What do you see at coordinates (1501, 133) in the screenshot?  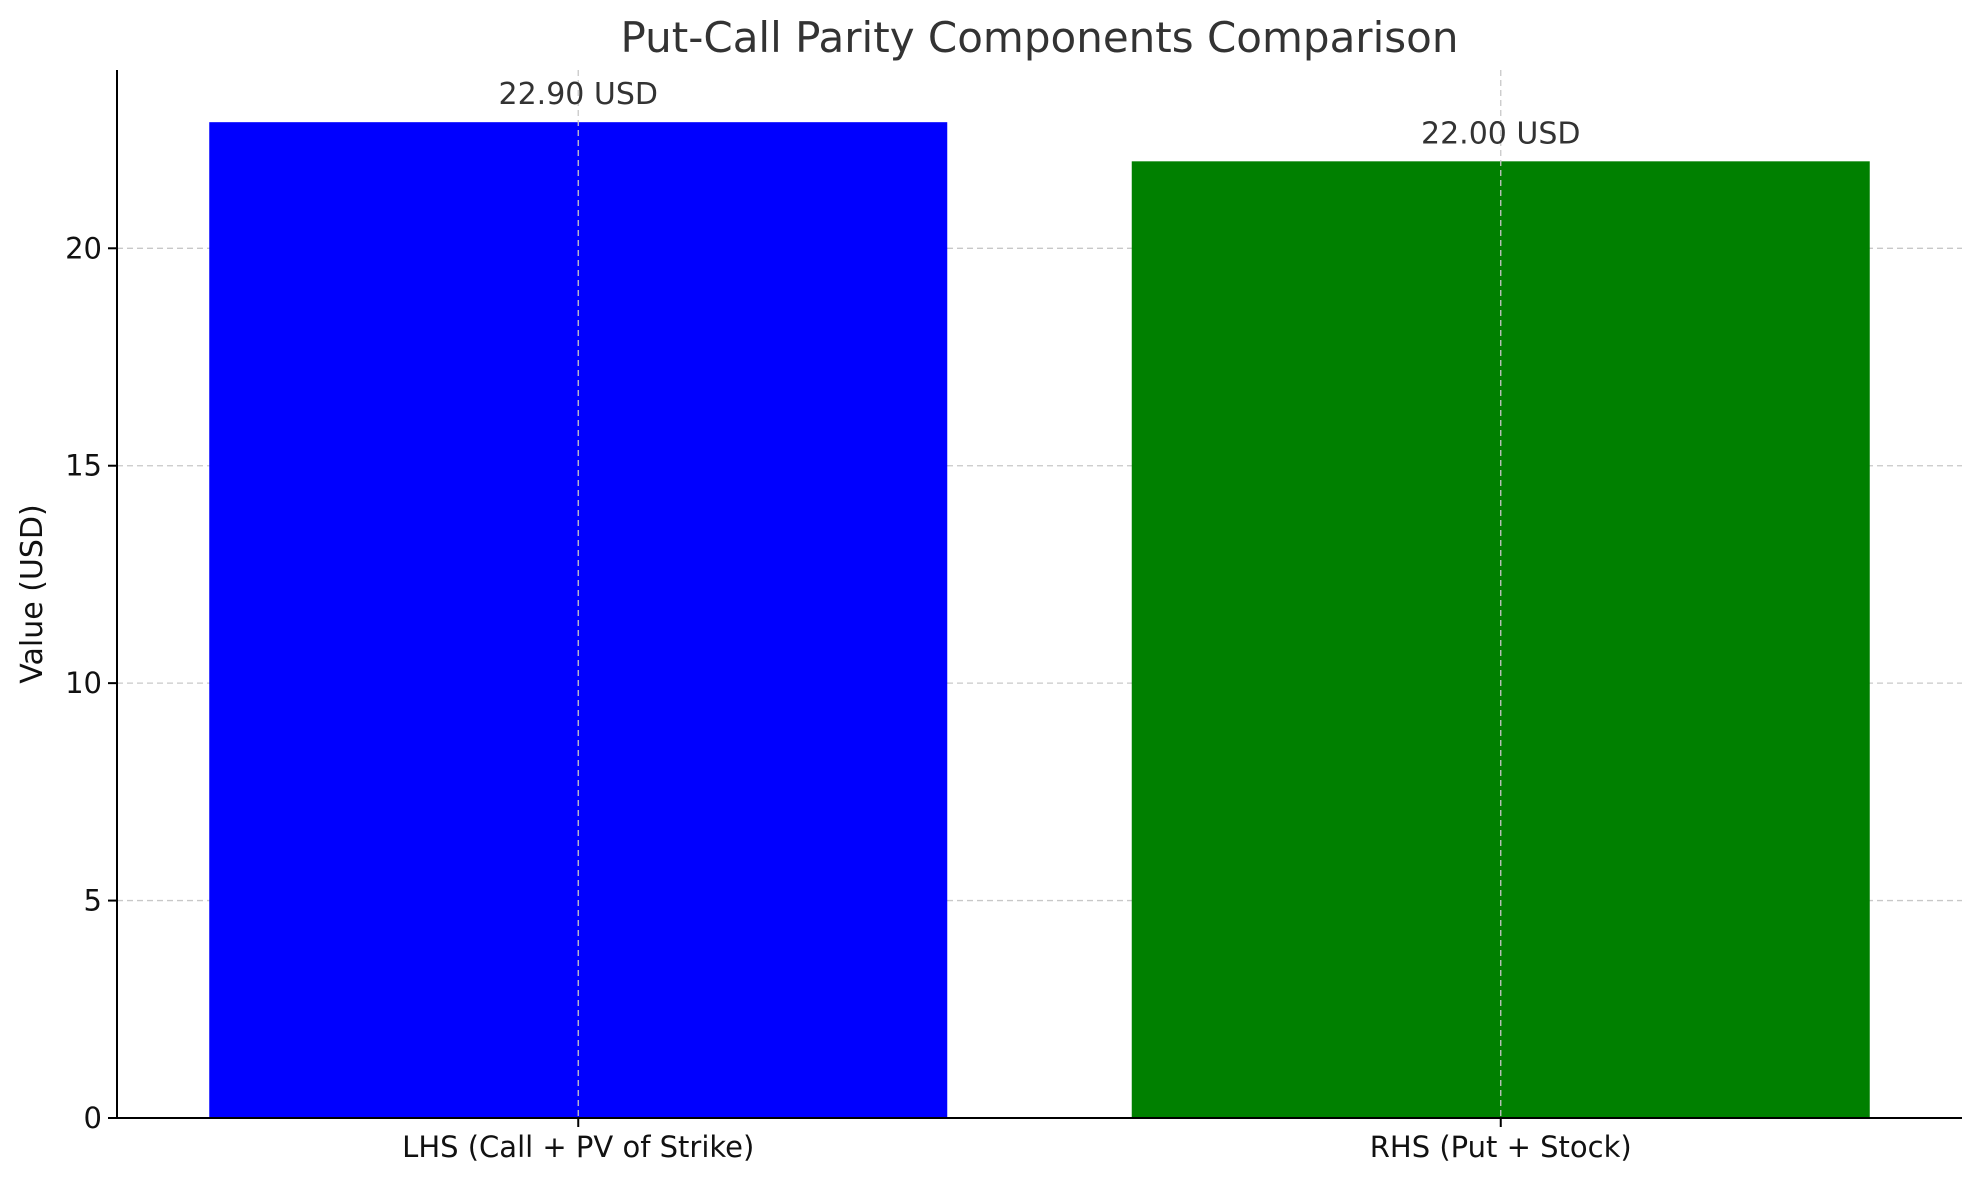 I see `value-label-rhs: 22.00 USD` at bounding box center [1501, 133].